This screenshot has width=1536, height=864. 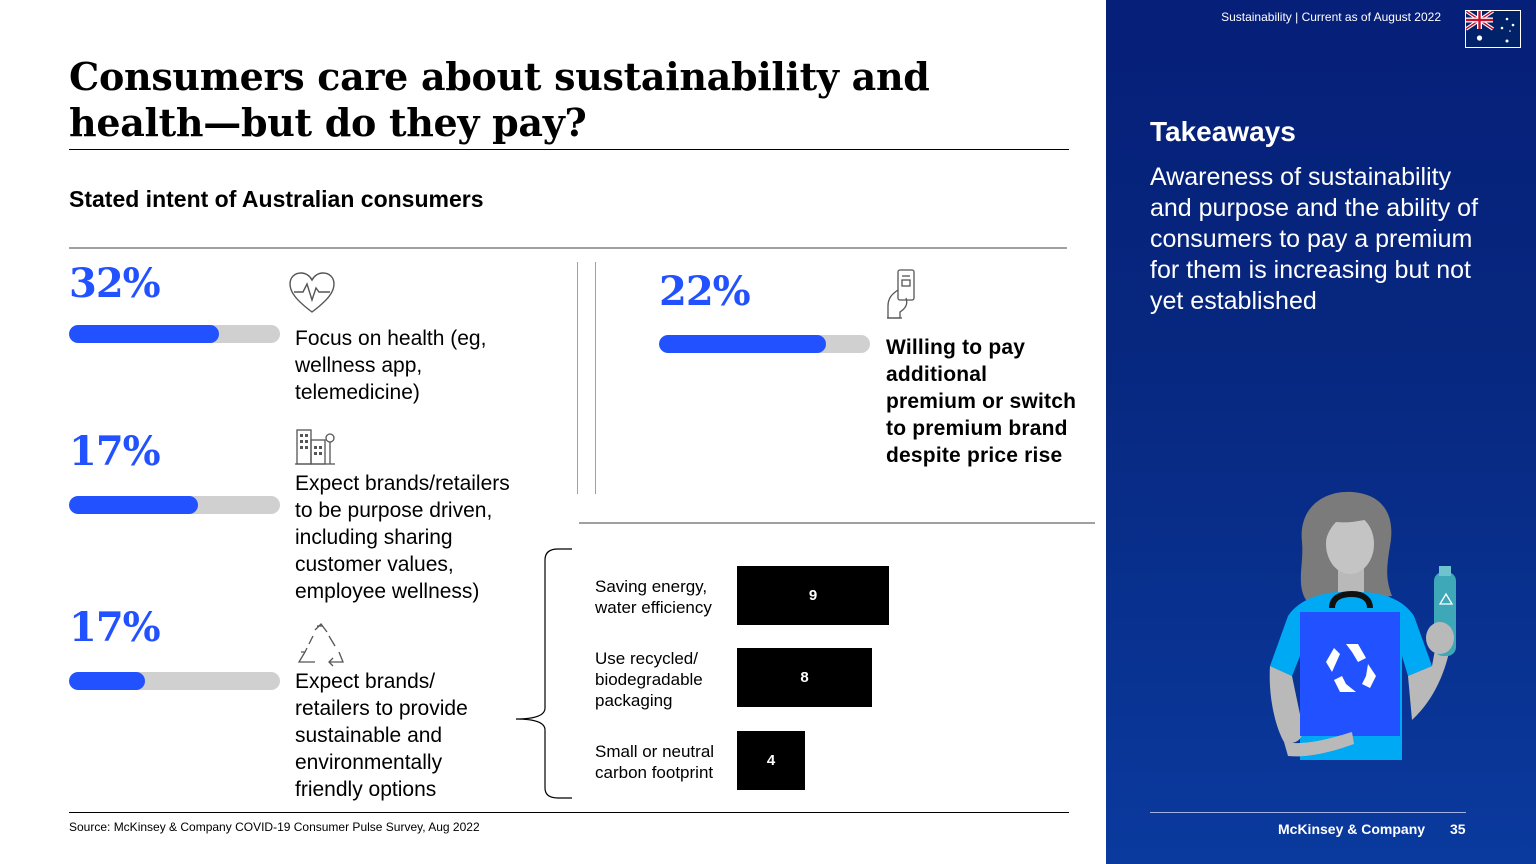 I want to click on heart-pulse-icon, so click(x=312, y=293).